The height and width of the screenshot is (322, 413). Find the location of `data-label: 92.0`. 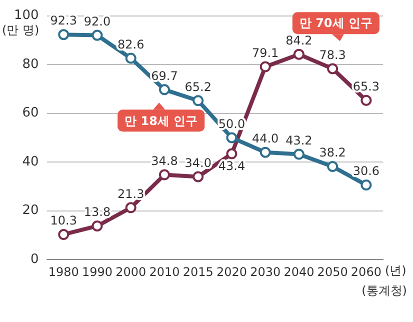

data-label: 92.0 is located at coordinates (97, 21).